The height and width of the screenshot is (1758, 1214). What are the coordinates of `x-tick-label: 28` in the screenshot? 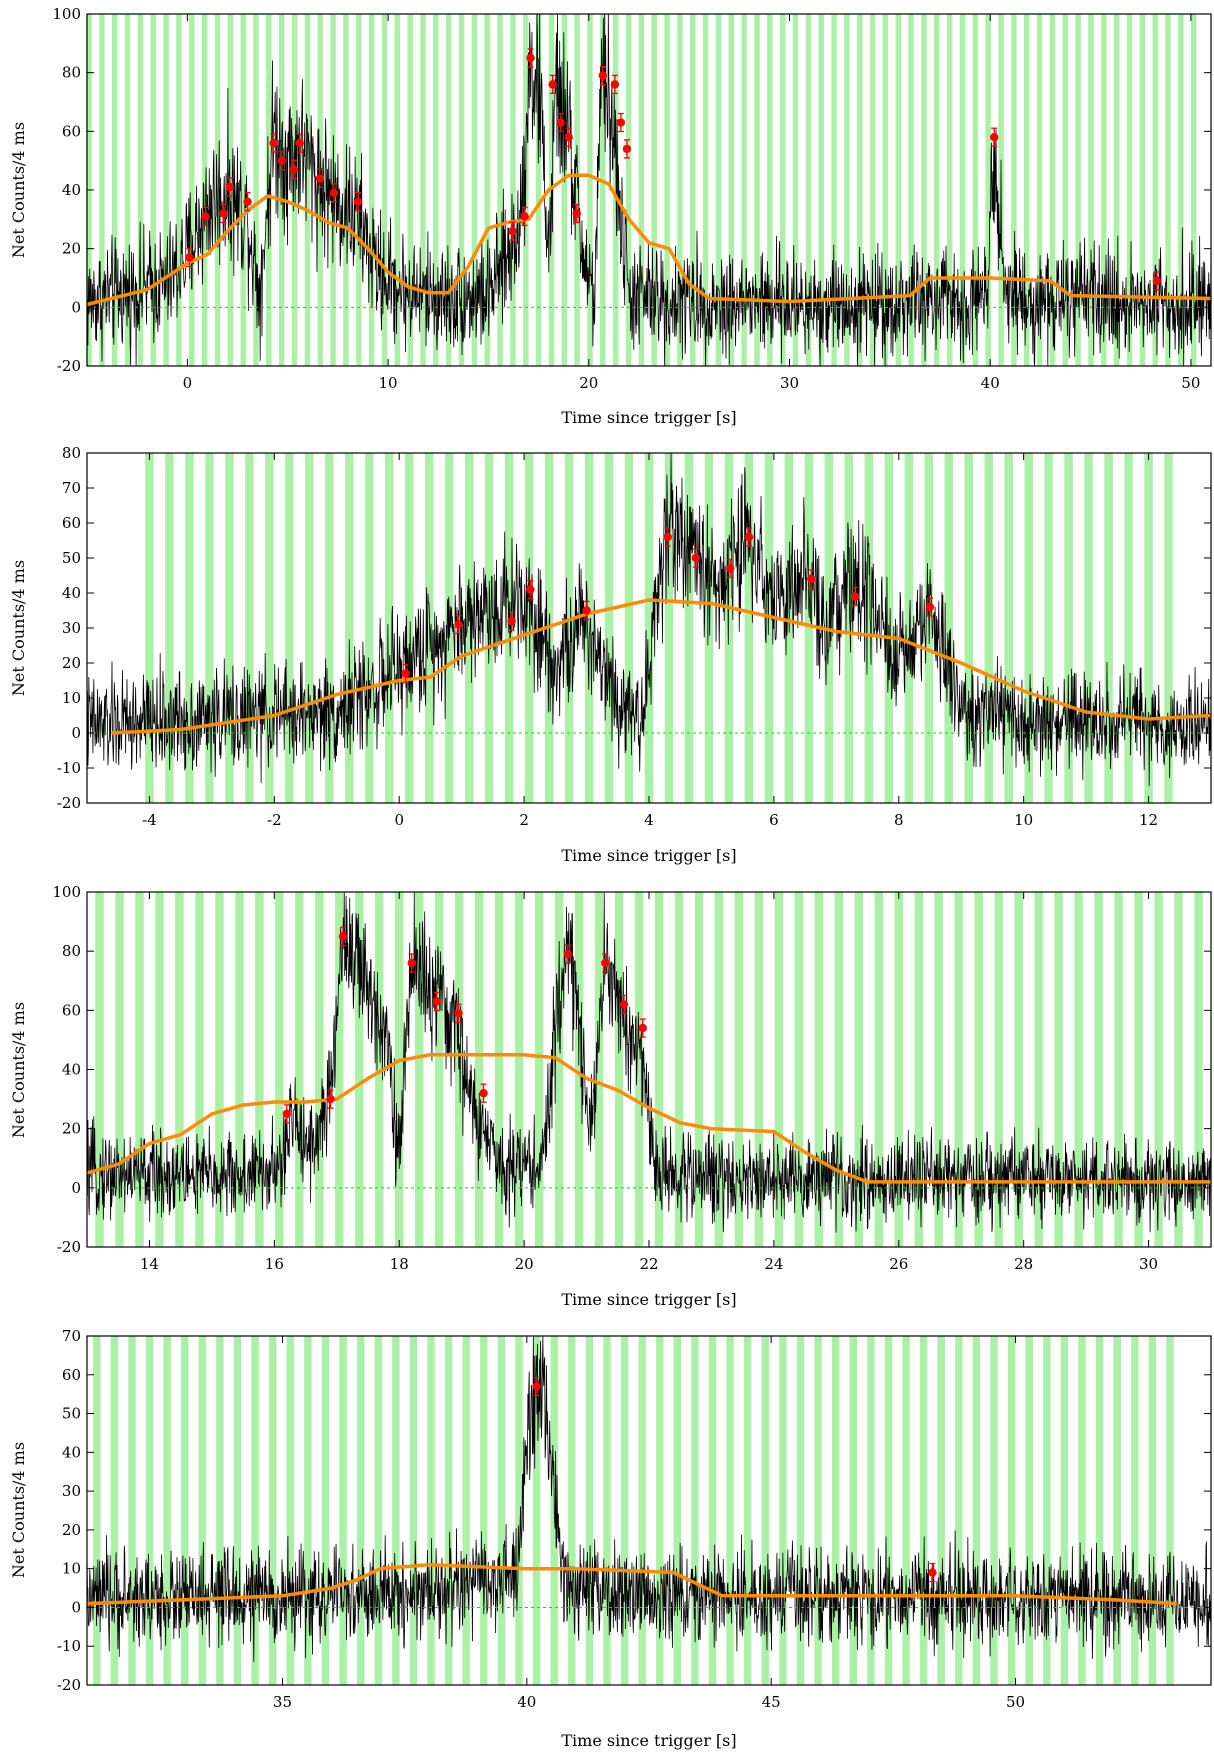 It's located at (1023, 1264).